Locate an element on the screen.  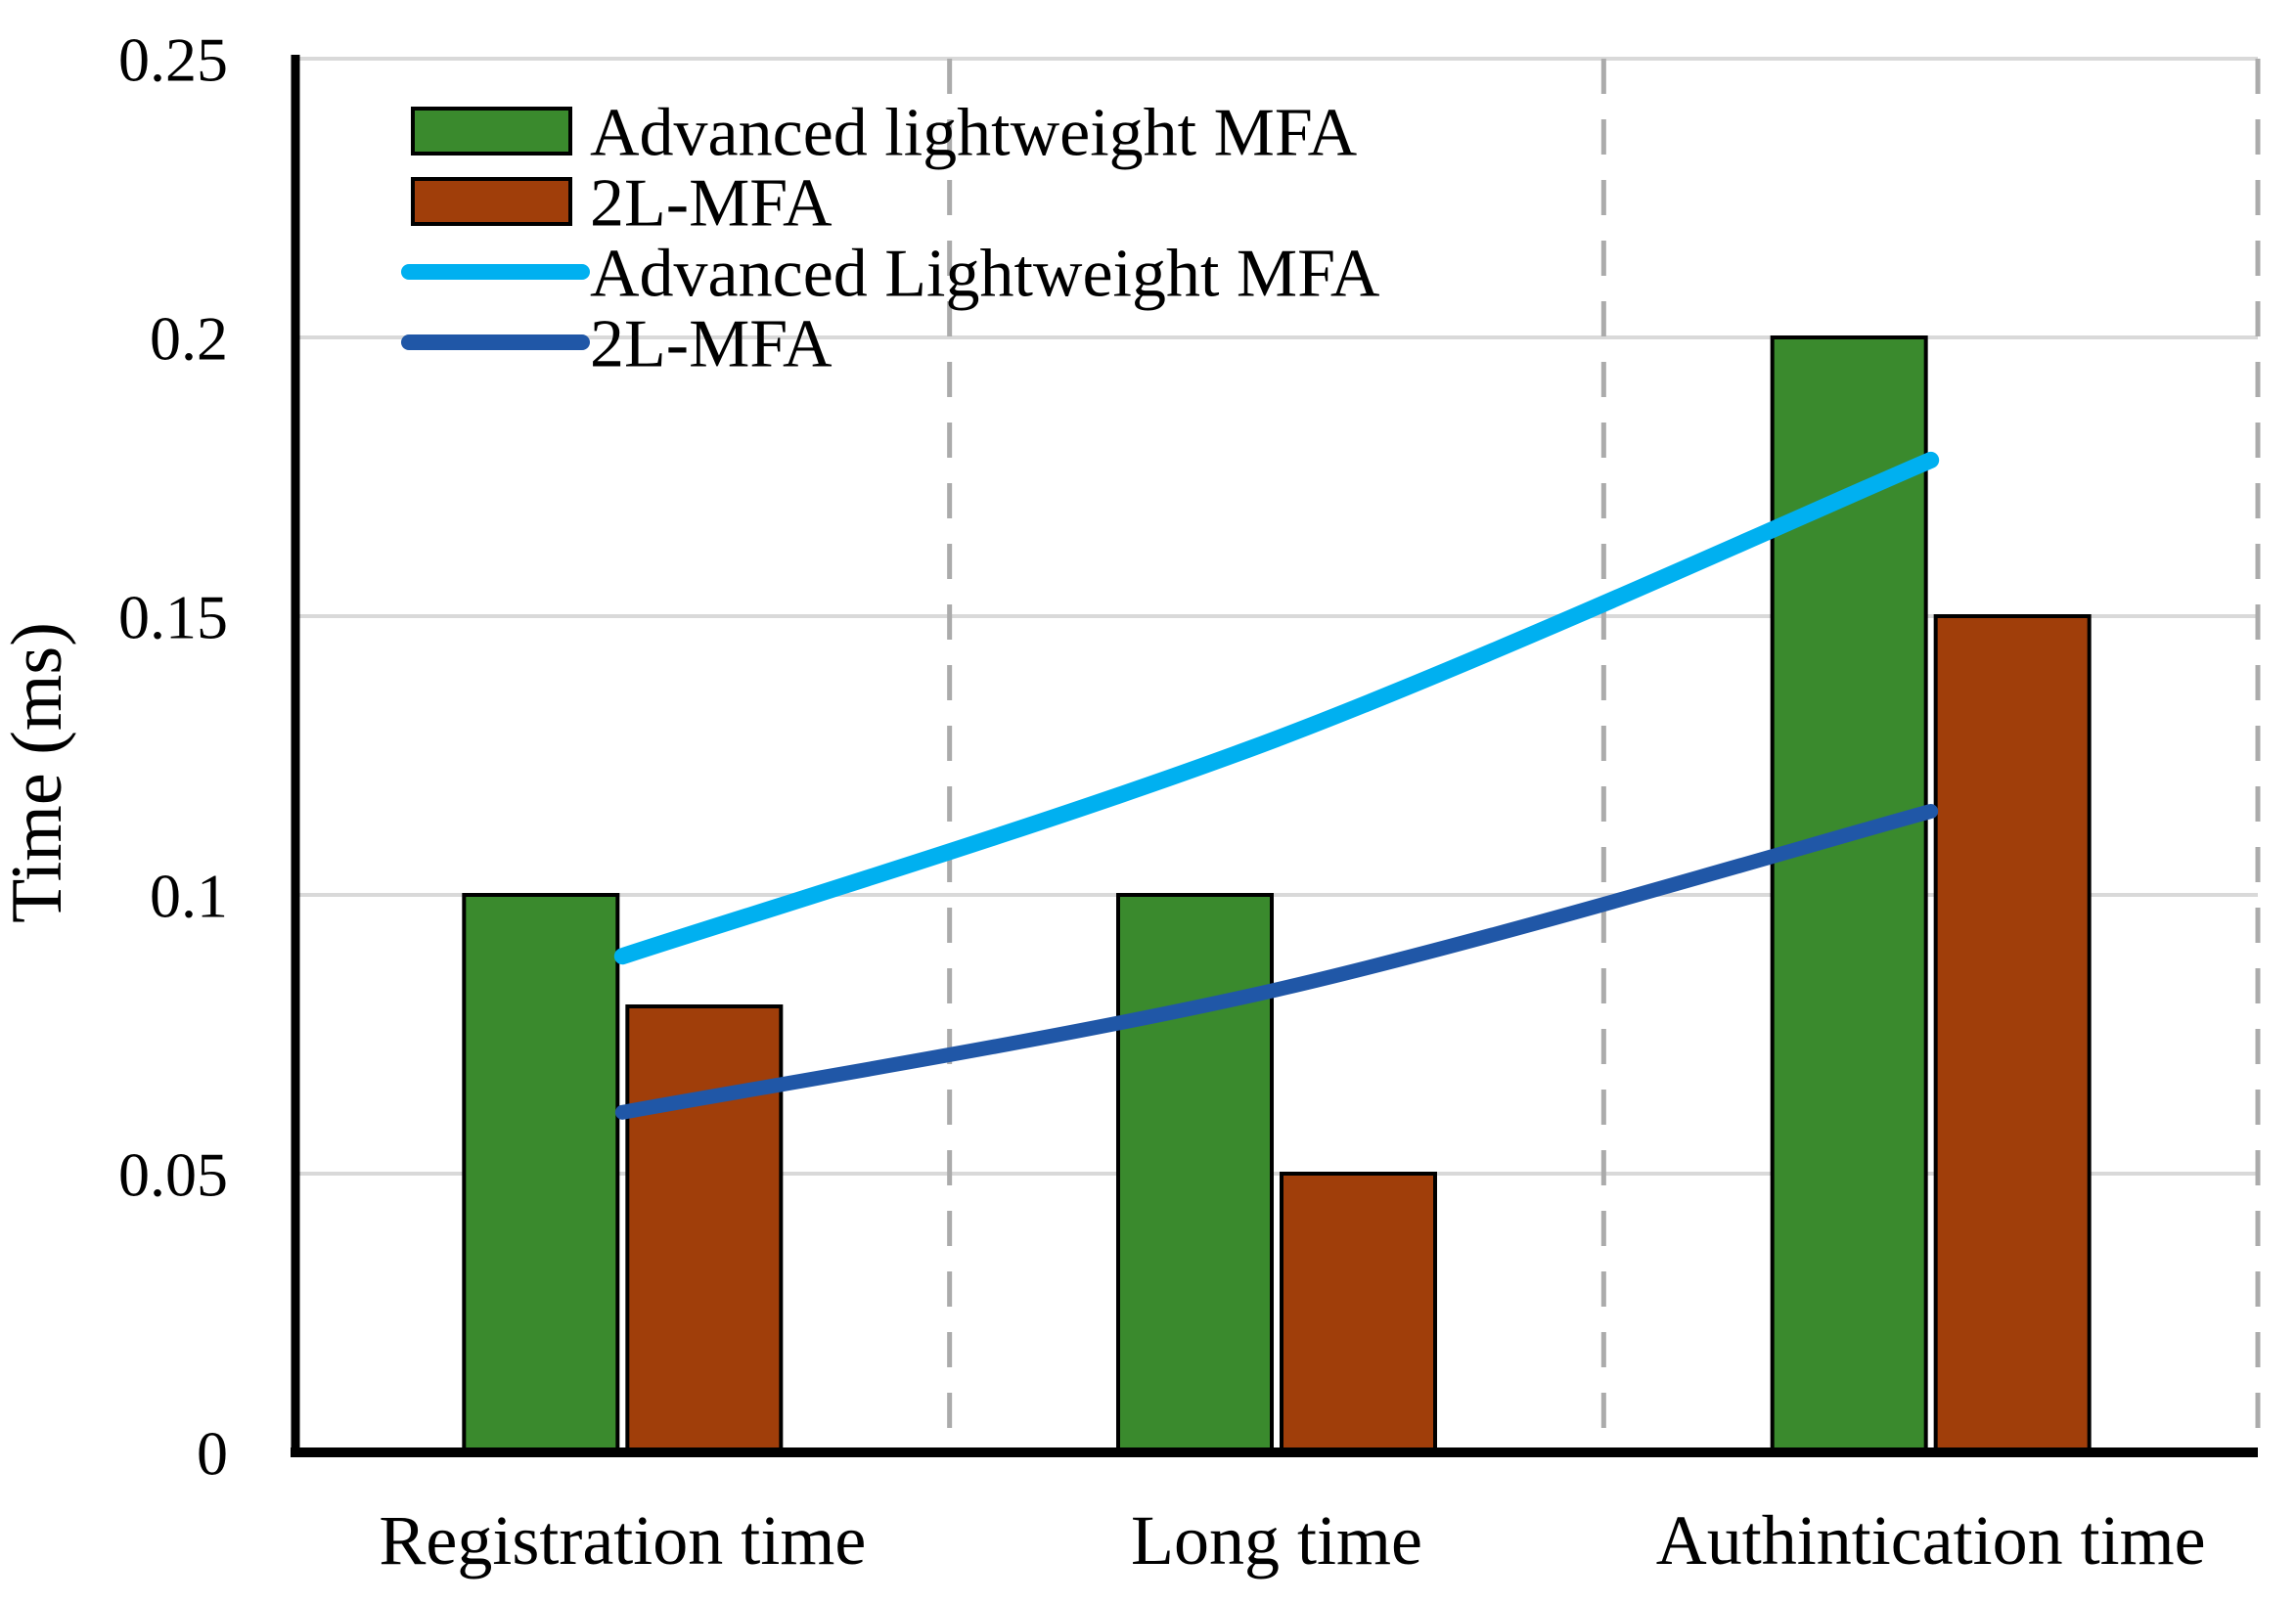
y-axis-title: Time (ms) is located at coordinates (39, 772).